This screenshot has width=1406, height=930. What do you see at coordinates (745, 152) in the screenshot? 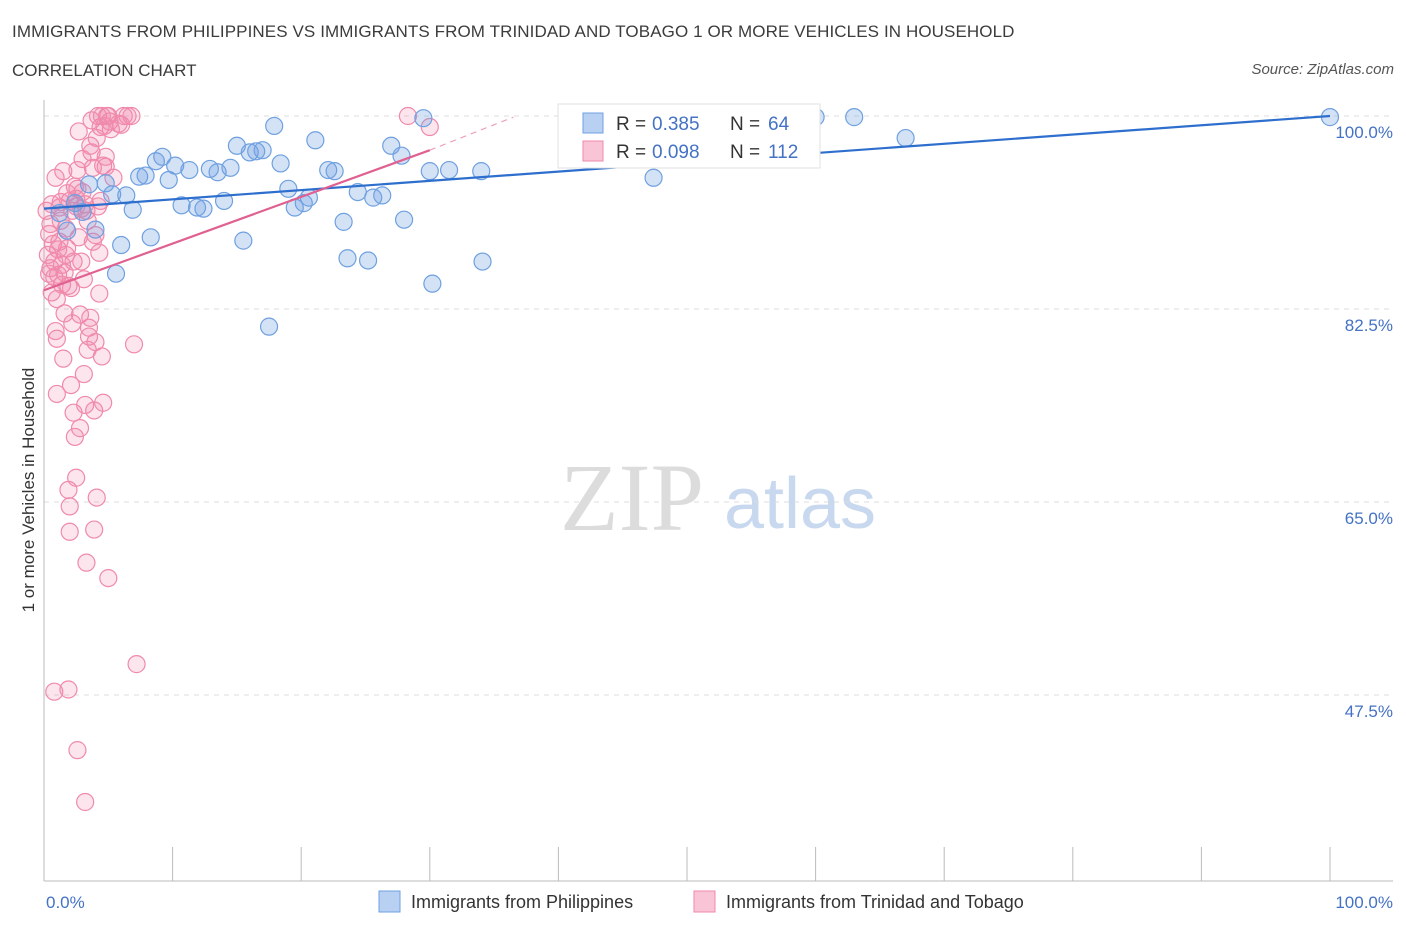
I see `stats-n-label-trinidad: N =` at bounding box center [745, 152].